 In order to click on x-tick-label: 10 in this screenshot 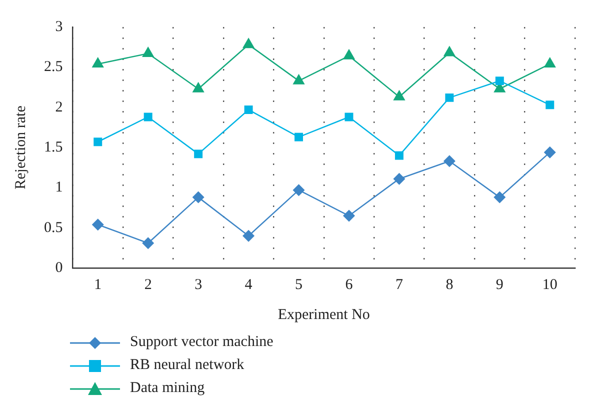, I will do `click(550, 284)`.